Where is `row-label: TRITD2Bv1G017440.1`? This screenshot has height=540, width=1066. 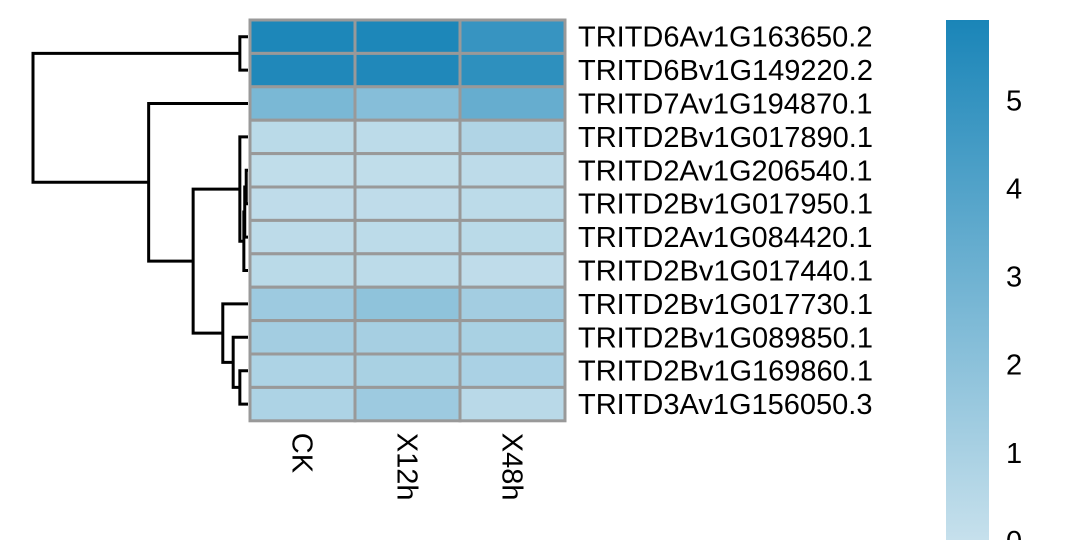
row-label: TRITD2Bv1G017440.1 is located at coordinates (725, 272).